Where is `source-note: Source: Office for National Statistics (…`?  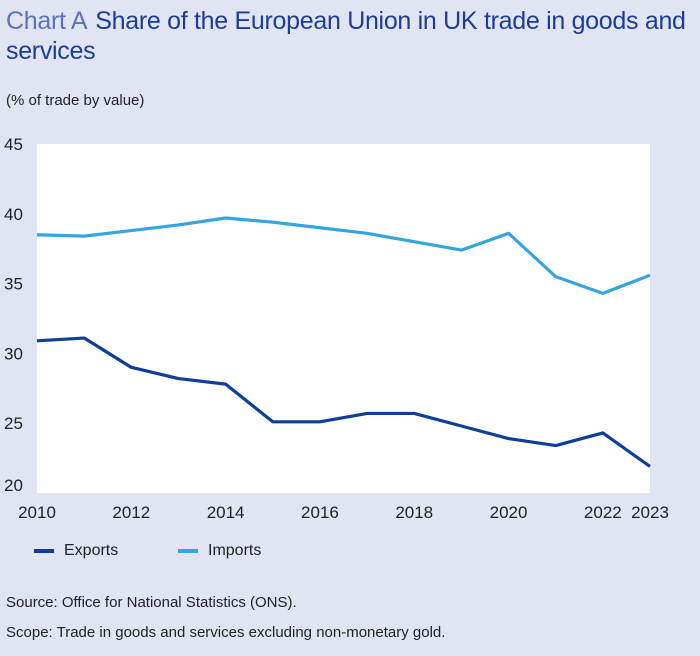
source-note: Source: Office for National Statistics (… is located at coordinates (151, 602).